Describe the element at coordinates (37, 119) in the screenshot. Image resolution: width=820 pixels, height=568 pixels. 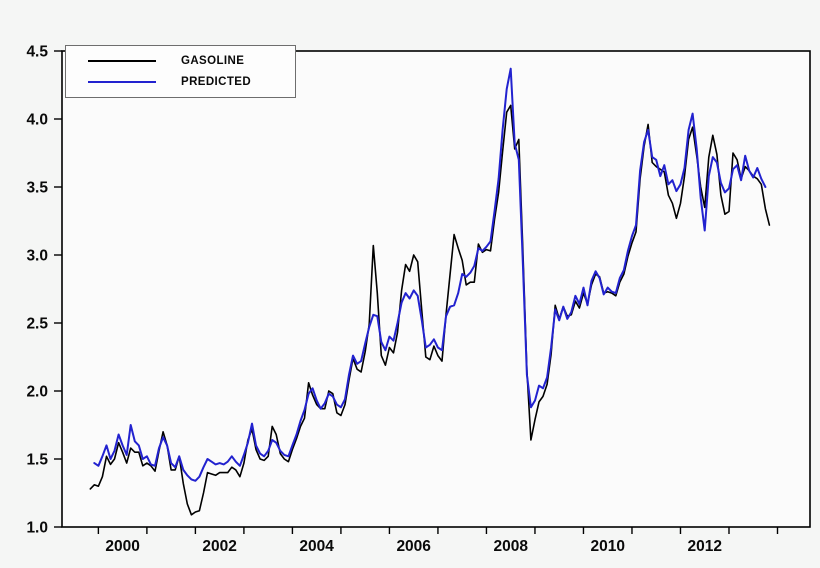
I see `y-axis-tick-label: 4.0` at that location.